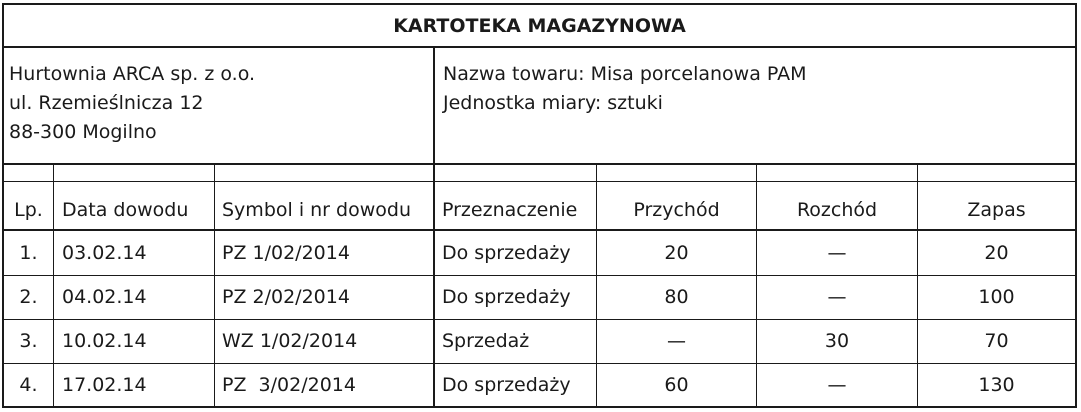  What do you see at coordinates (434, 227) in the screenshot?
I see `rule-info-divider` at bounding box center [434, 227].